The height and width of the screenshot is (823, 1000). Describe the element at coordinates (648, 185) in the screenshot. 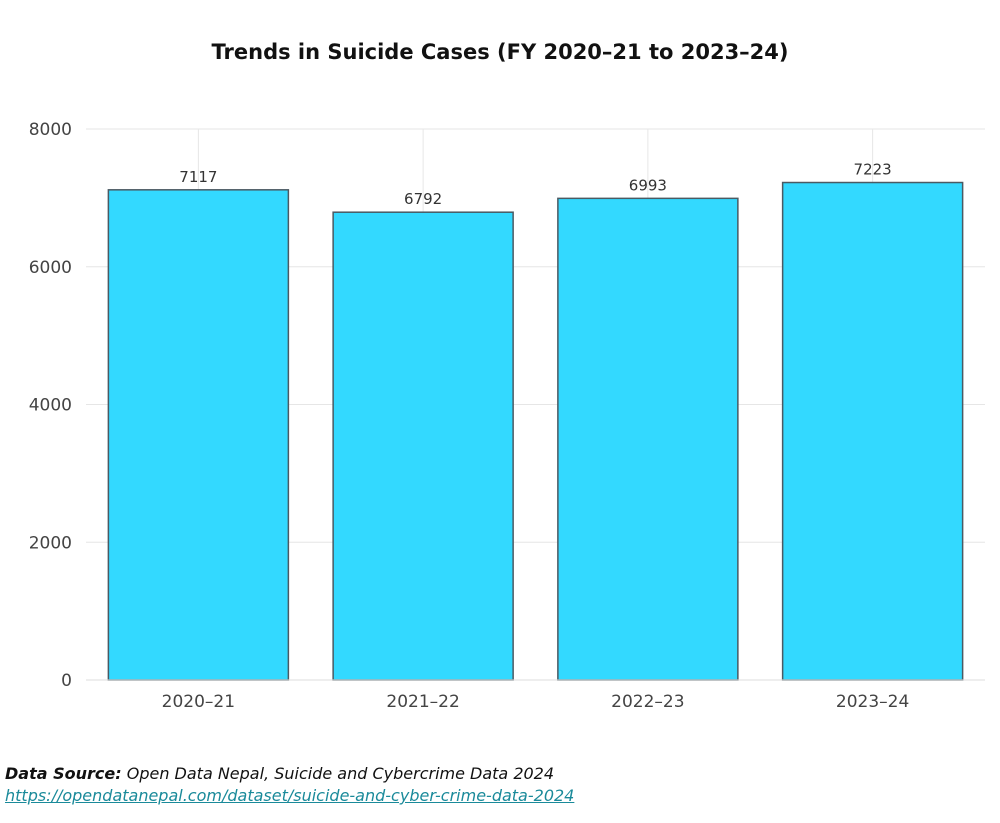

I see `data-label: 6993` at that location.